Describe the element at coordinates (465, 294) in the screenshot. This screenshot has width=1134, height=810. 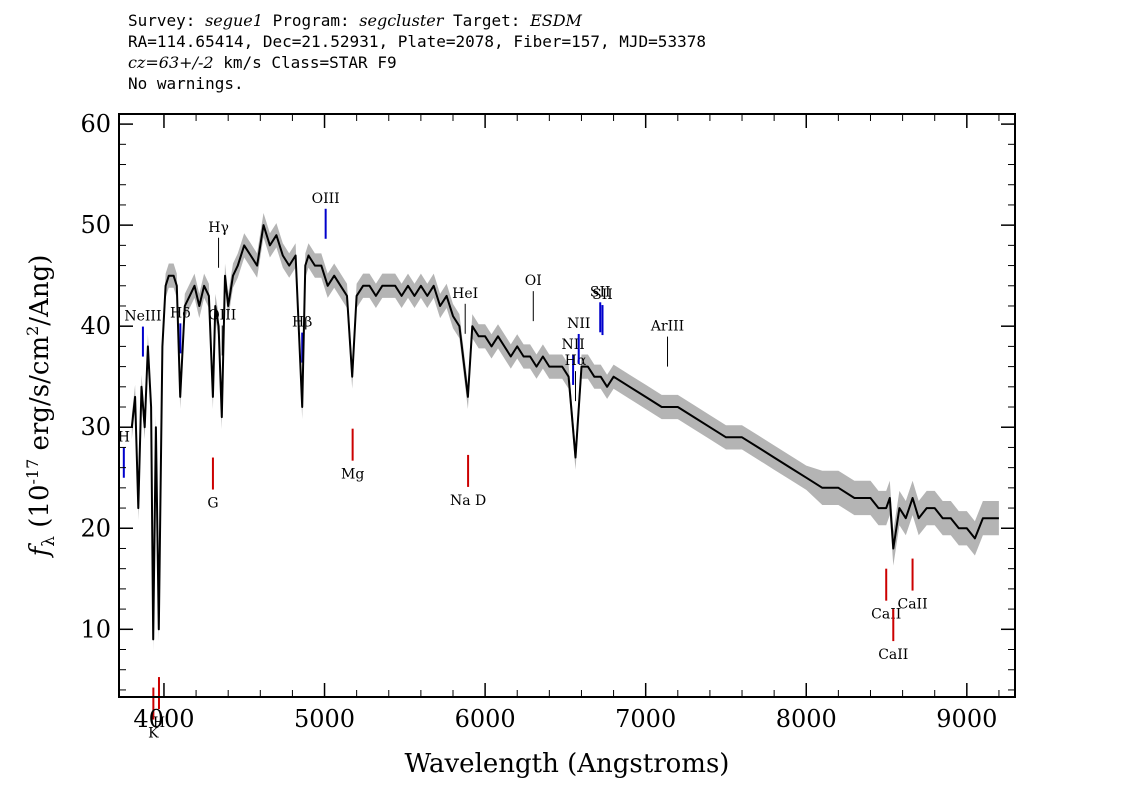
I see `label-hei-7: HeI` at that location.